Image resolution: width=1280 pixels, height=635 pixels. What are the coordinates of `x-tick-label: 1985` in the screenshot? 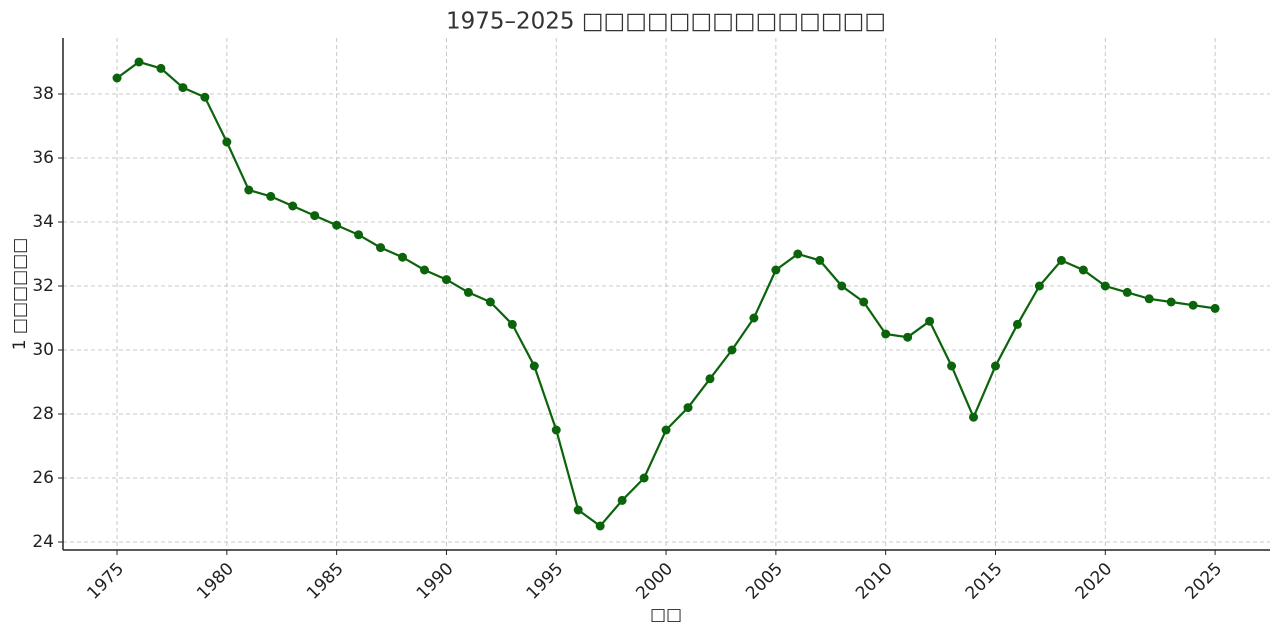 It's located at (325, 581).